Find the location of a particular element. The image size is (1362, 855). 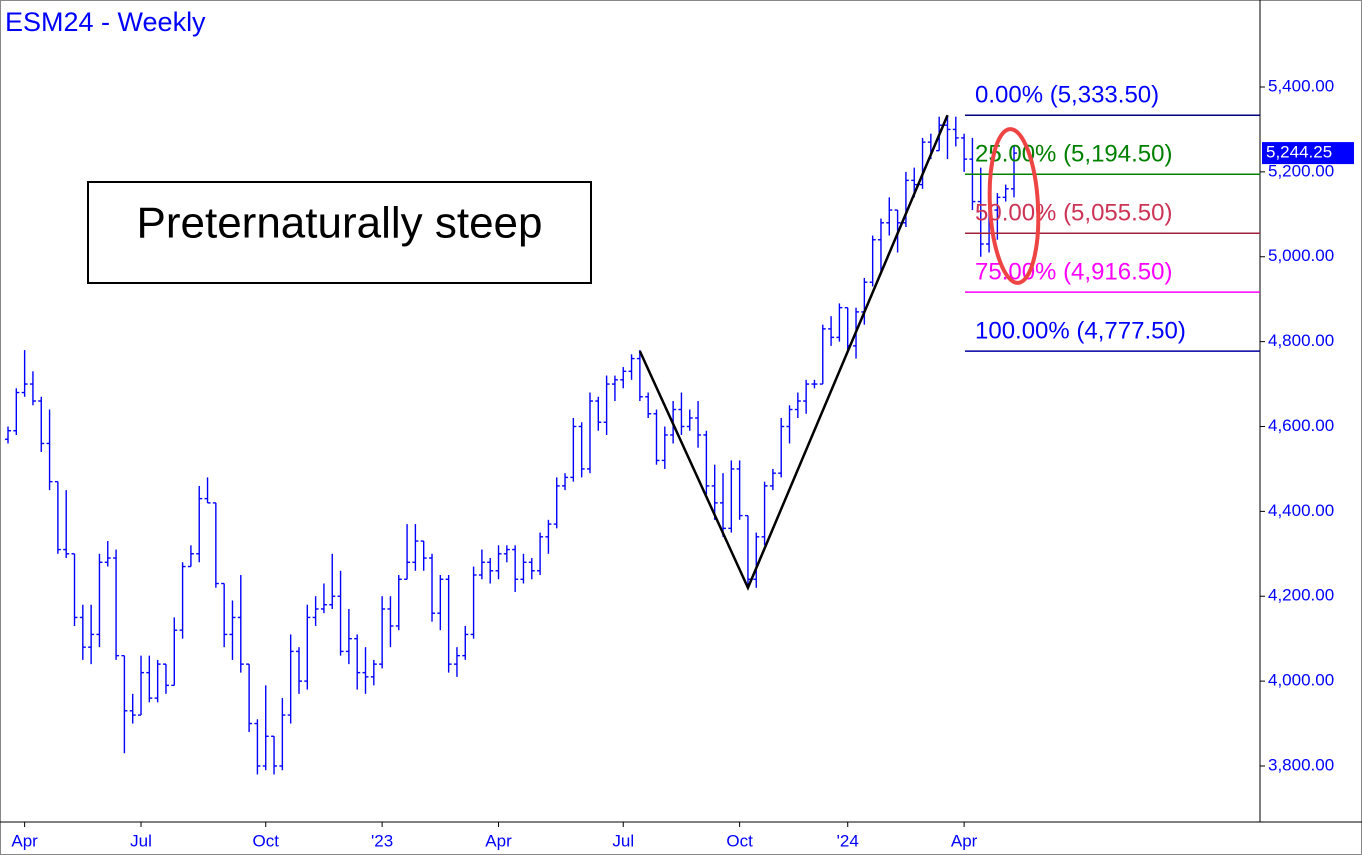

fib-label: 100.00% (4,777.50) is located at coordinates (1080, 331).